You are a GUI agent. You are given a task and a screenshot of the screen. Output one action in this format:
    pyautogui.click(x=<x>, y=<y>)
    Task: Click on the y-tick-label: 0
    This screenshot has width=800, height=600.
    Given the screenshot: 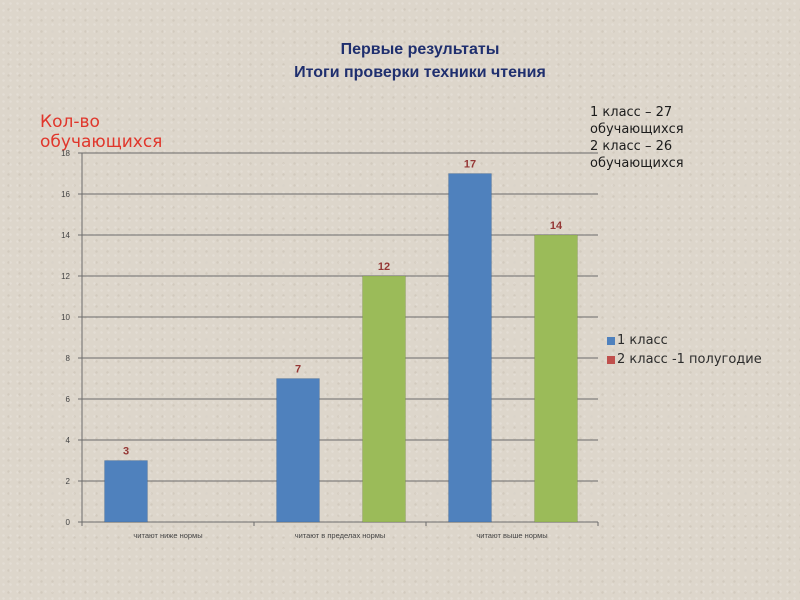 What is the action you would take?
    pyautogui.click(x=68, y=522)
    